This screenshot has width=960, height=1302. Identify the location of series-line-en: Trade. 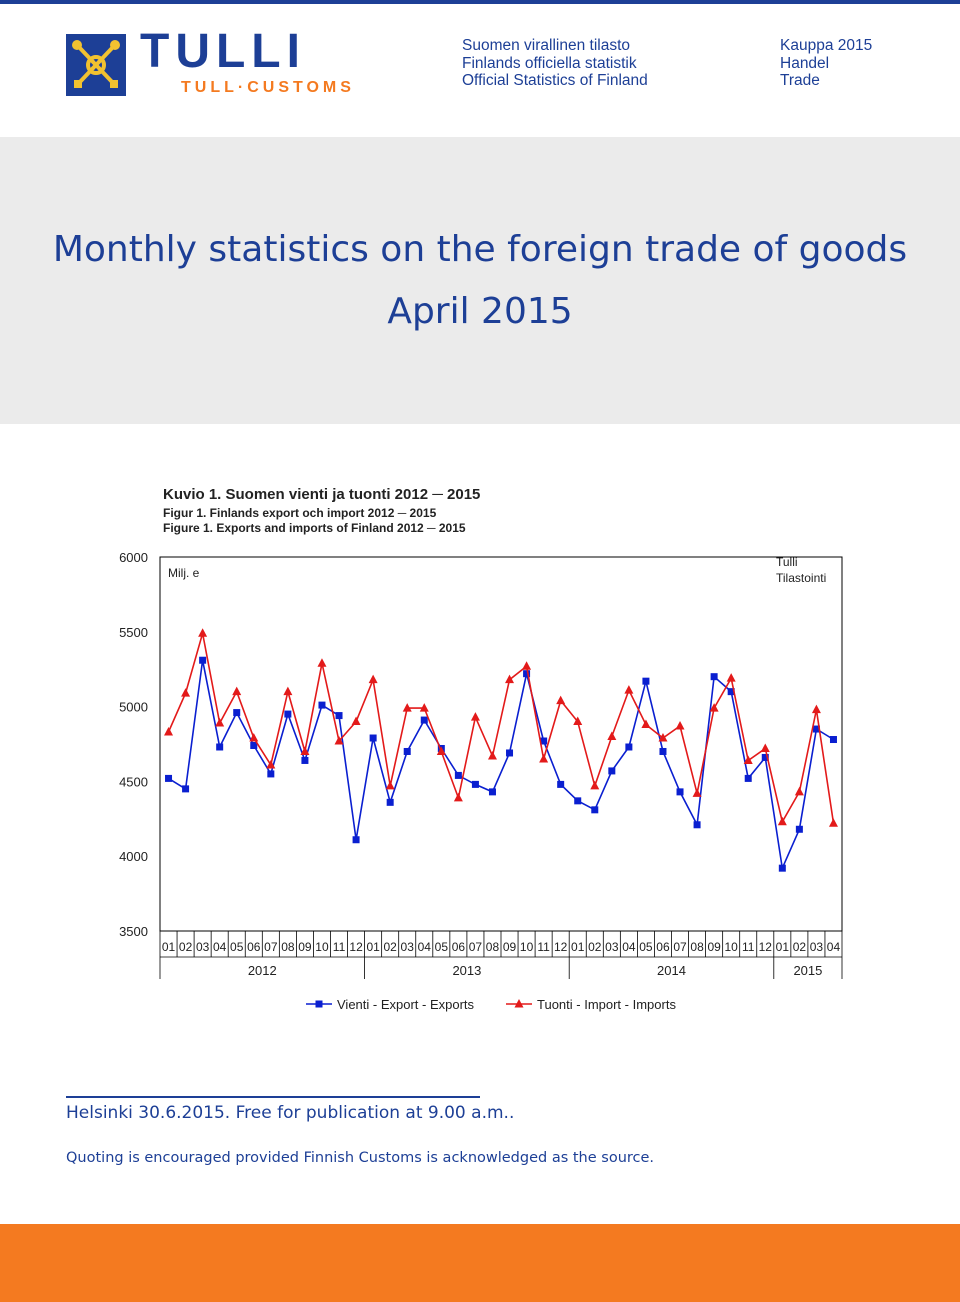
(800, 80).